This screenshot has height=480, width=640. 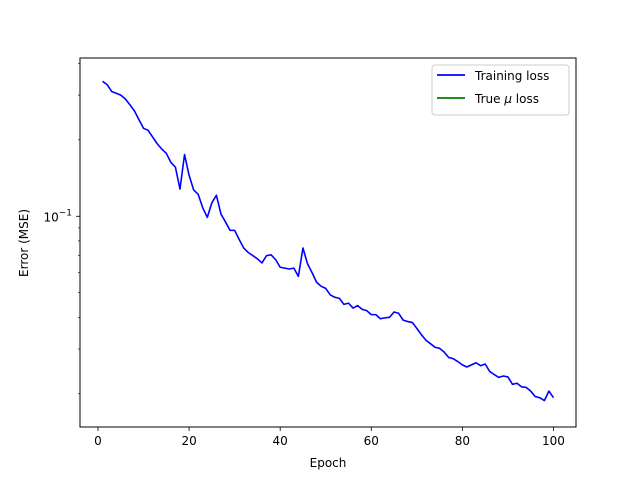 What do you see at coordinates (329, 437) in the screenshot?
I see `x-axis-ticks: 0 20 40 60 80 100` at bounding box center [329, 437].